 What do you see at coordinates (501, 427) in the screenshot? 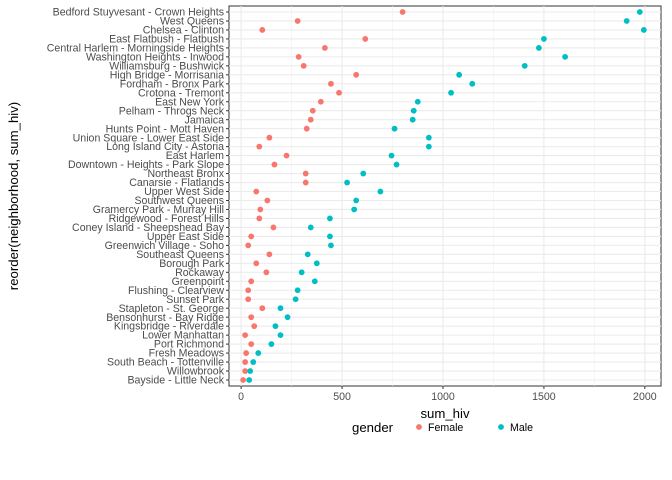
I see `legend-key-male` at bounding box center [501, 427].